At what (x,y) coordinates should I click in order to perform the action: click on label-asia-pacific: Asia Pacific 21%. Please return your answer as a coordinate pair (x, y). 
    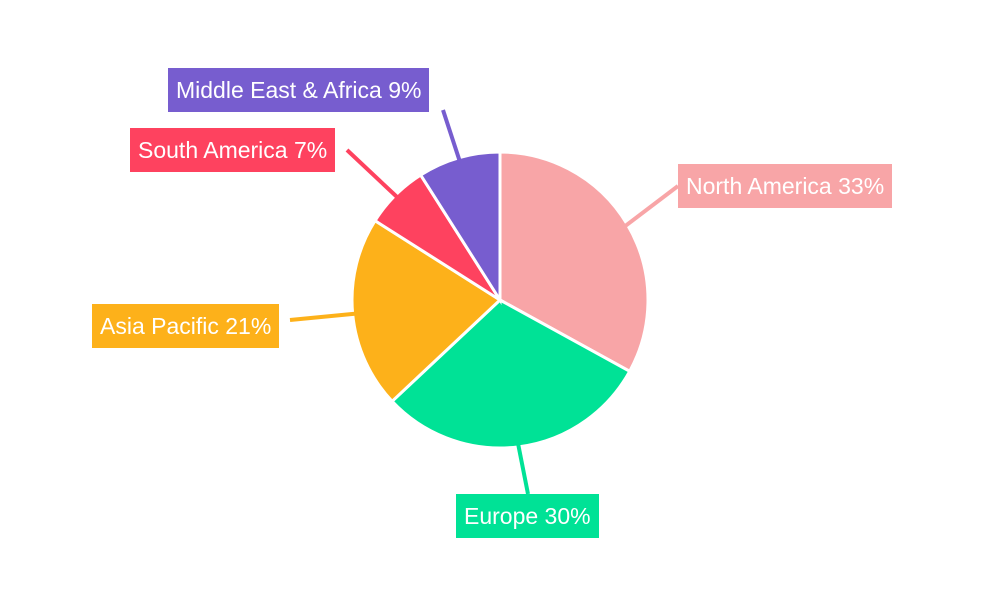
    Looking at the image, I should click on (186, 326).